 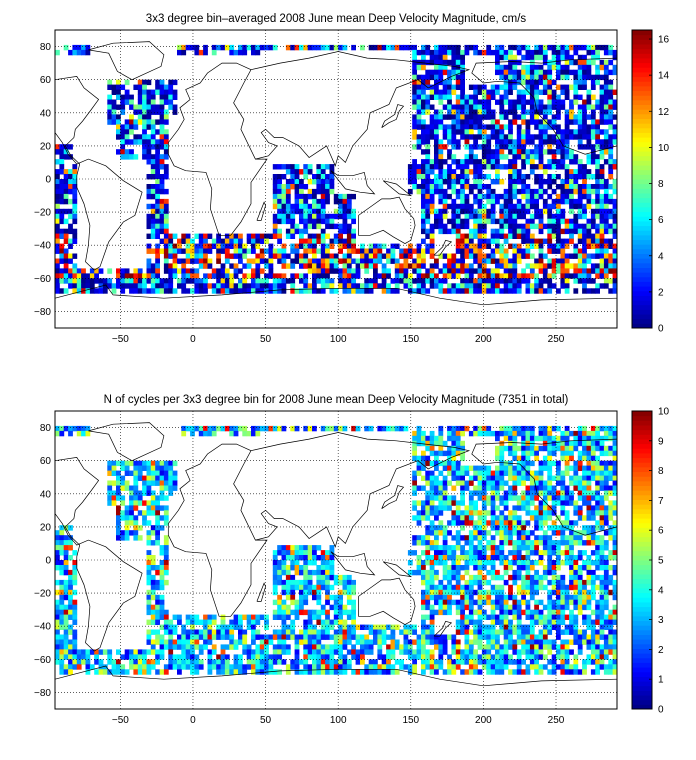 What do you see at coordinates (642, 179) in the screenshot?
I see `colorbar-frame` at bounding box center [642, 179].